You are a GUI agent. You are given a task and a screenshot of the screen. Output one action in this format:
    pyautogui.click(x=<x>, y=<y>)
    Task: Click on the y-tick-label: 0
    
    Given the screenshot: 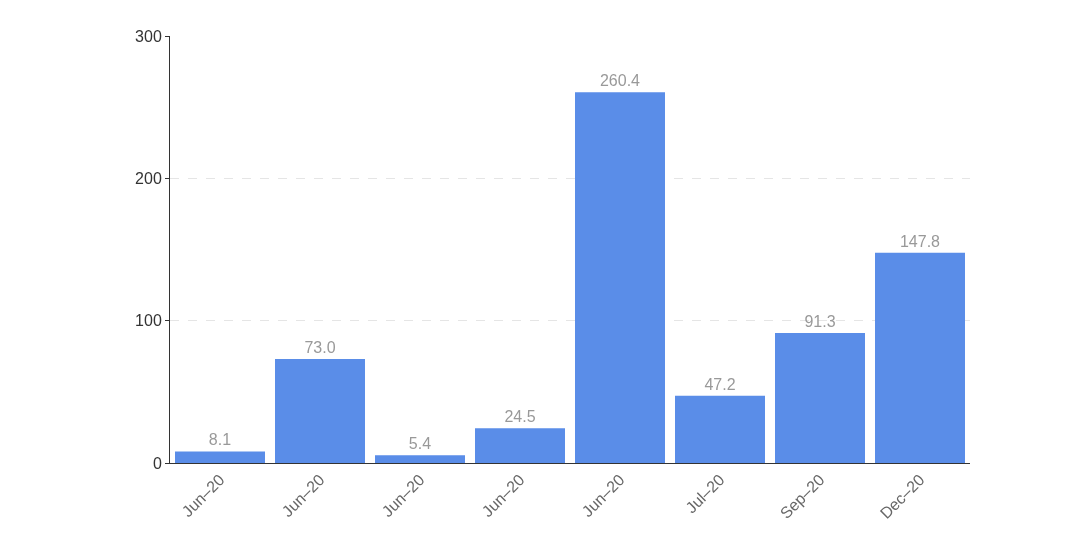 What is the action you would take?
    pyautogui.click(x=157, y=463)
    